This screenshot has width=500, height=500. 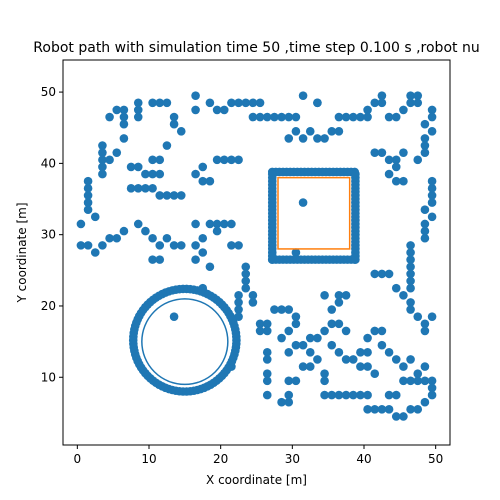 I want to click on y-tick-label: 20, so click(x=48, y=306).